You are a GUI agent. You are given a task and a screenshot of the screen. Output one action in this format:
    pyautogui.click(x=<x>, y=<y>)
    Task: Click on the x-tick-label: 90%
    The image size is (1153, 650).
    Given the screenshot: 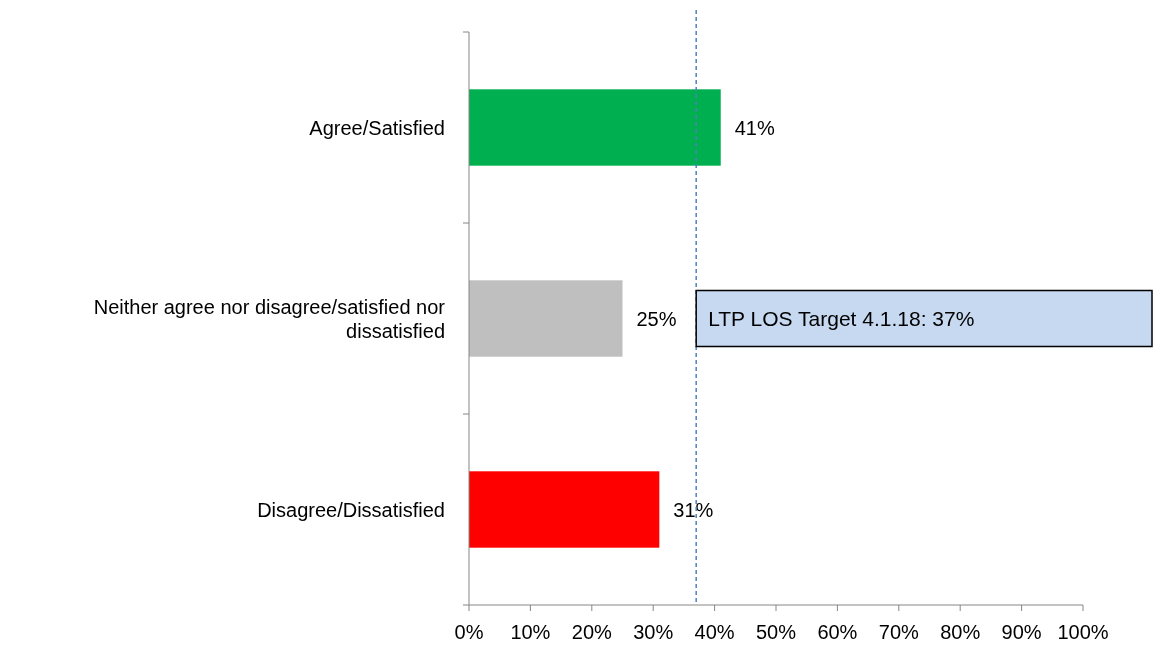 What is the action you would take?
    pyautogui.click(x=1021, y=632)
    